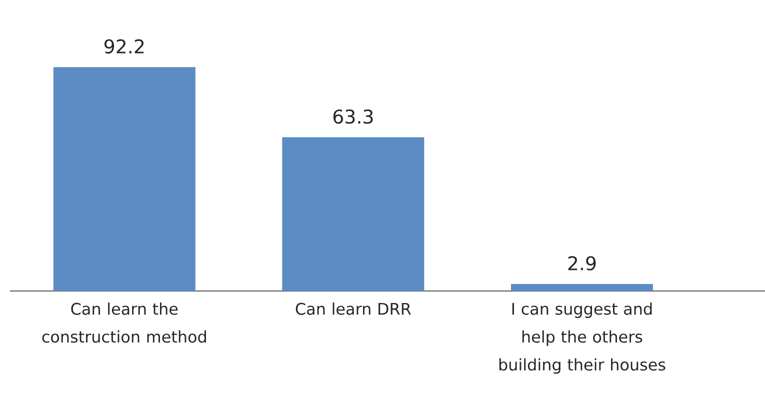 The width and height of the screenshot is (765, 400). Describe the element at coordinates (124, 46) in the screenshot. I see `data-label: 92.2` at that location.